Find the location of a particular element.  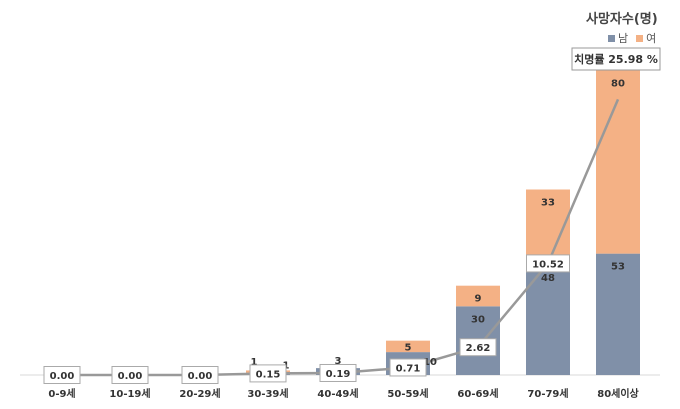

legend-item-male: 남 is located at coordinates (618, 38).